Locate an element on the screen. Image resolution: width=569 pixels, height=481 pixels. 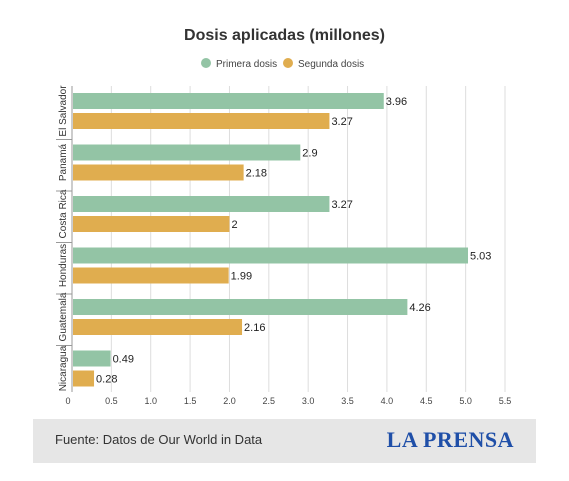
value-label-nicaragua-1: 0.49 is located at coordinates (123, 360).